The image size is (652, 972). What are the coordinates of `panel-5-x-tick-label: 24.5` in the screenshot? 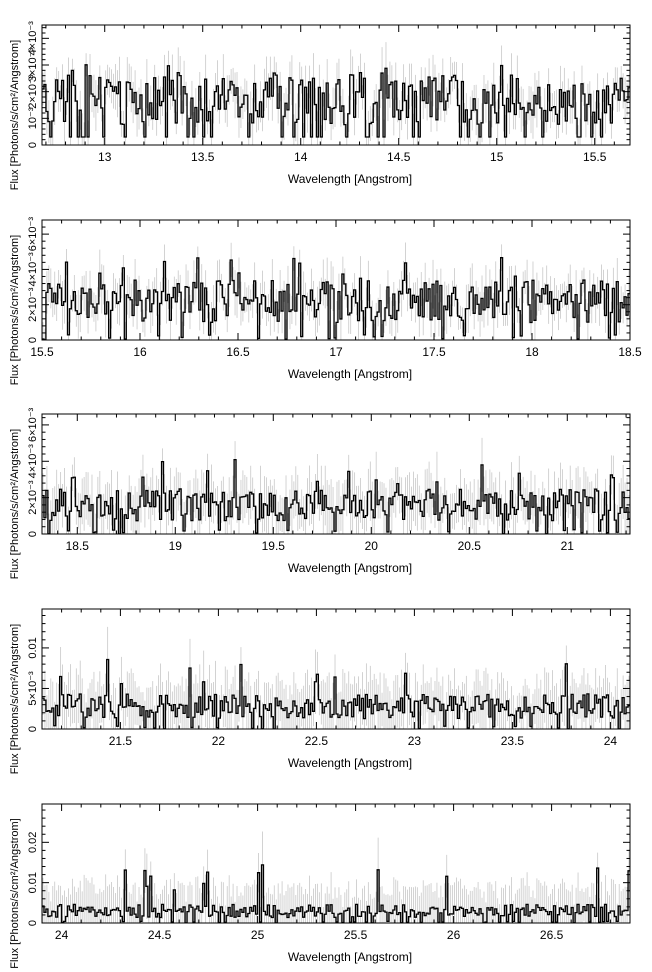 It's located at (160, 935).